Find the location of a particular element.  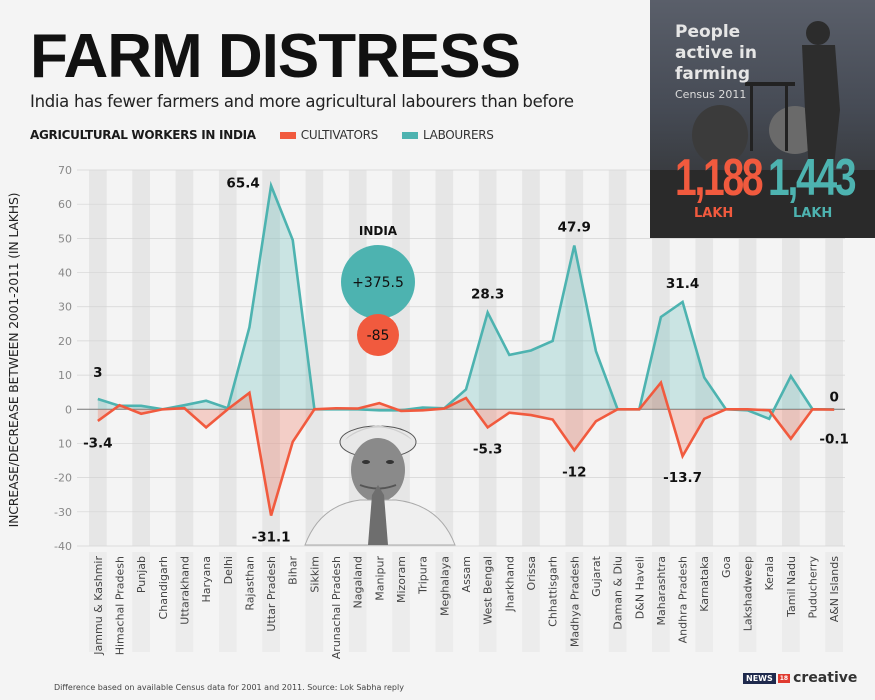

data-label: 28.3 is located at coordinates (487, 295).